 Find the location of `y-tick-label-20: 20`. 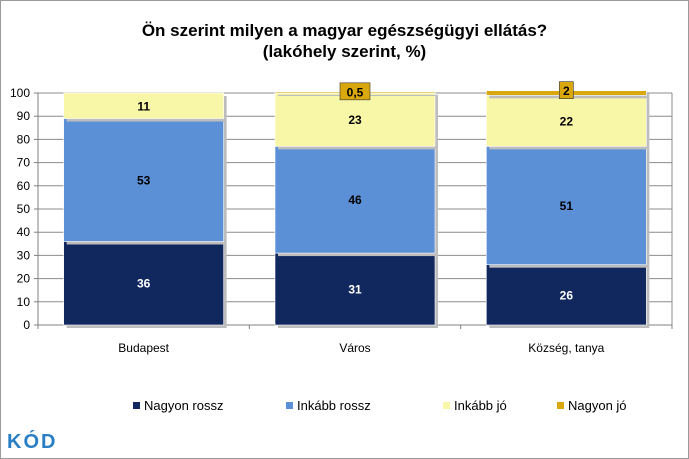

y-tick-label-20: 20 is located at coordinates (24, 279).